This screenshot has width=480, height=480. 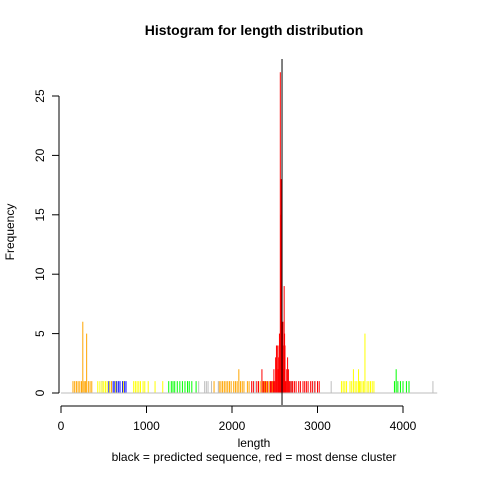 I want to click on y-axis: 0 5 10 15 20 25, so click(x=46, y=242).